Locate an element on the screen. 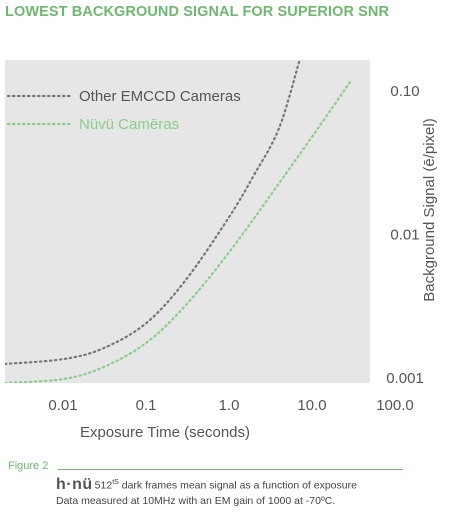  legend-entry: Nüvü Camēras is located at coordinates (129, 124).